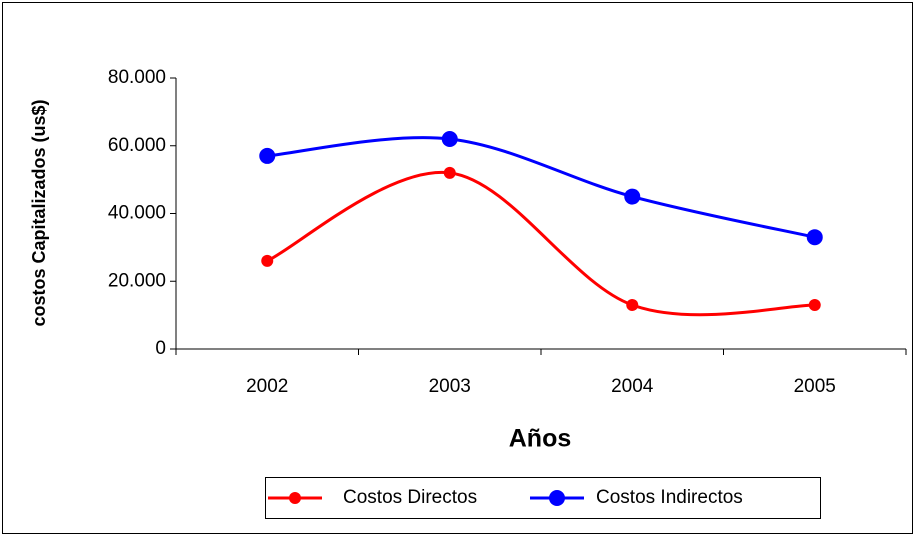 The height and width of the screenshot is (536, 915). What do you see at coordinates (137, 145) in the screenshot?
I see `y-tick-label: 60.000` at bounding box center [137, 145].